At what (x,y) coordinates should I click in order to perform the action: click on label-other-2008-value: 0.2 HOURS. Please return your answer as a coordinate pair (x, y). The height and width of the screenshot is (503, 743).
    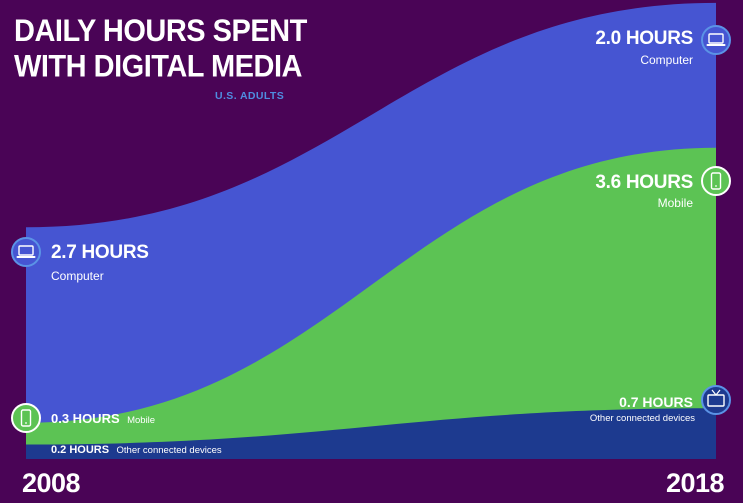
    Looking at the image, I should click on (80, 450).